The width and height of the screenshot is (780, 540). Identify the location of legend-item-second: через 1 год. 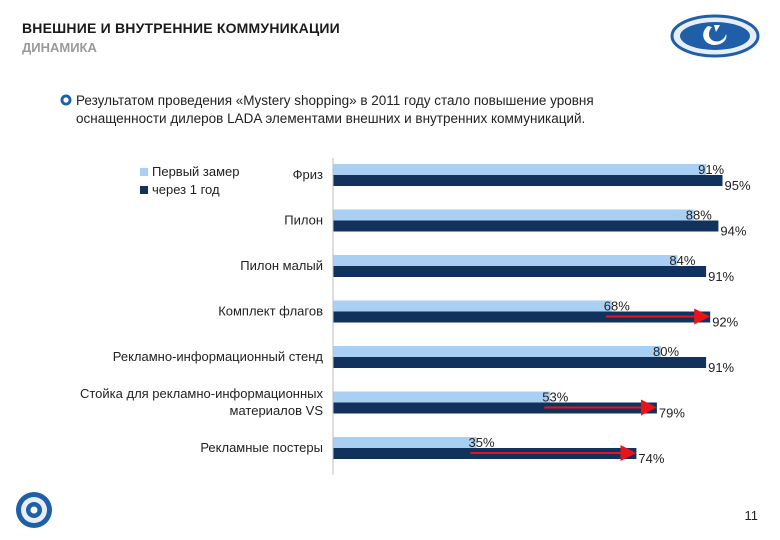
(190, 190).